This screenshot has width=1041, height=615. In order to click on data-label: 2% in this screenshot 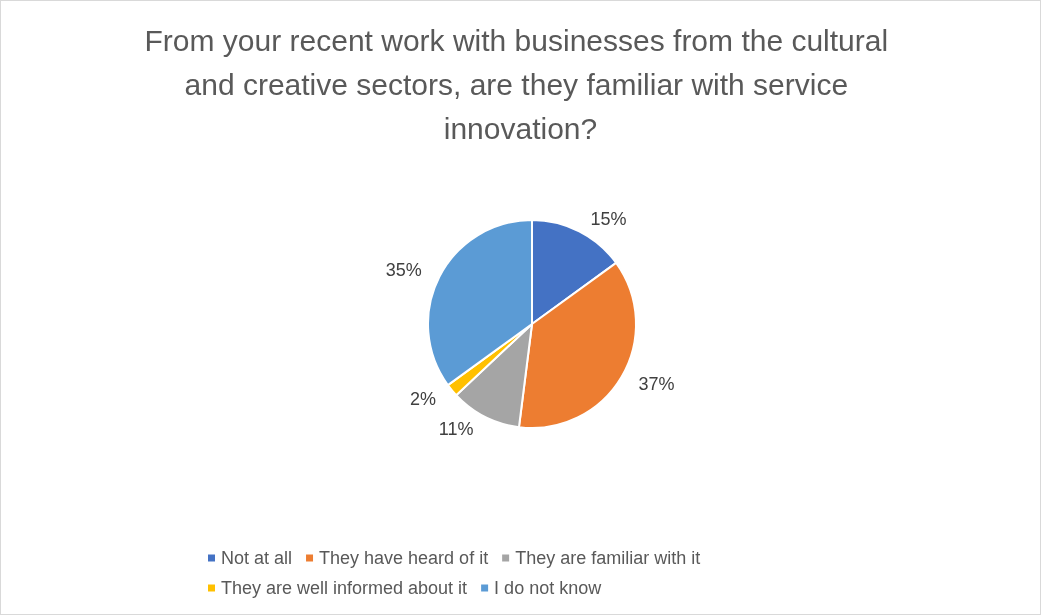, I will do `click(423, 399)`.